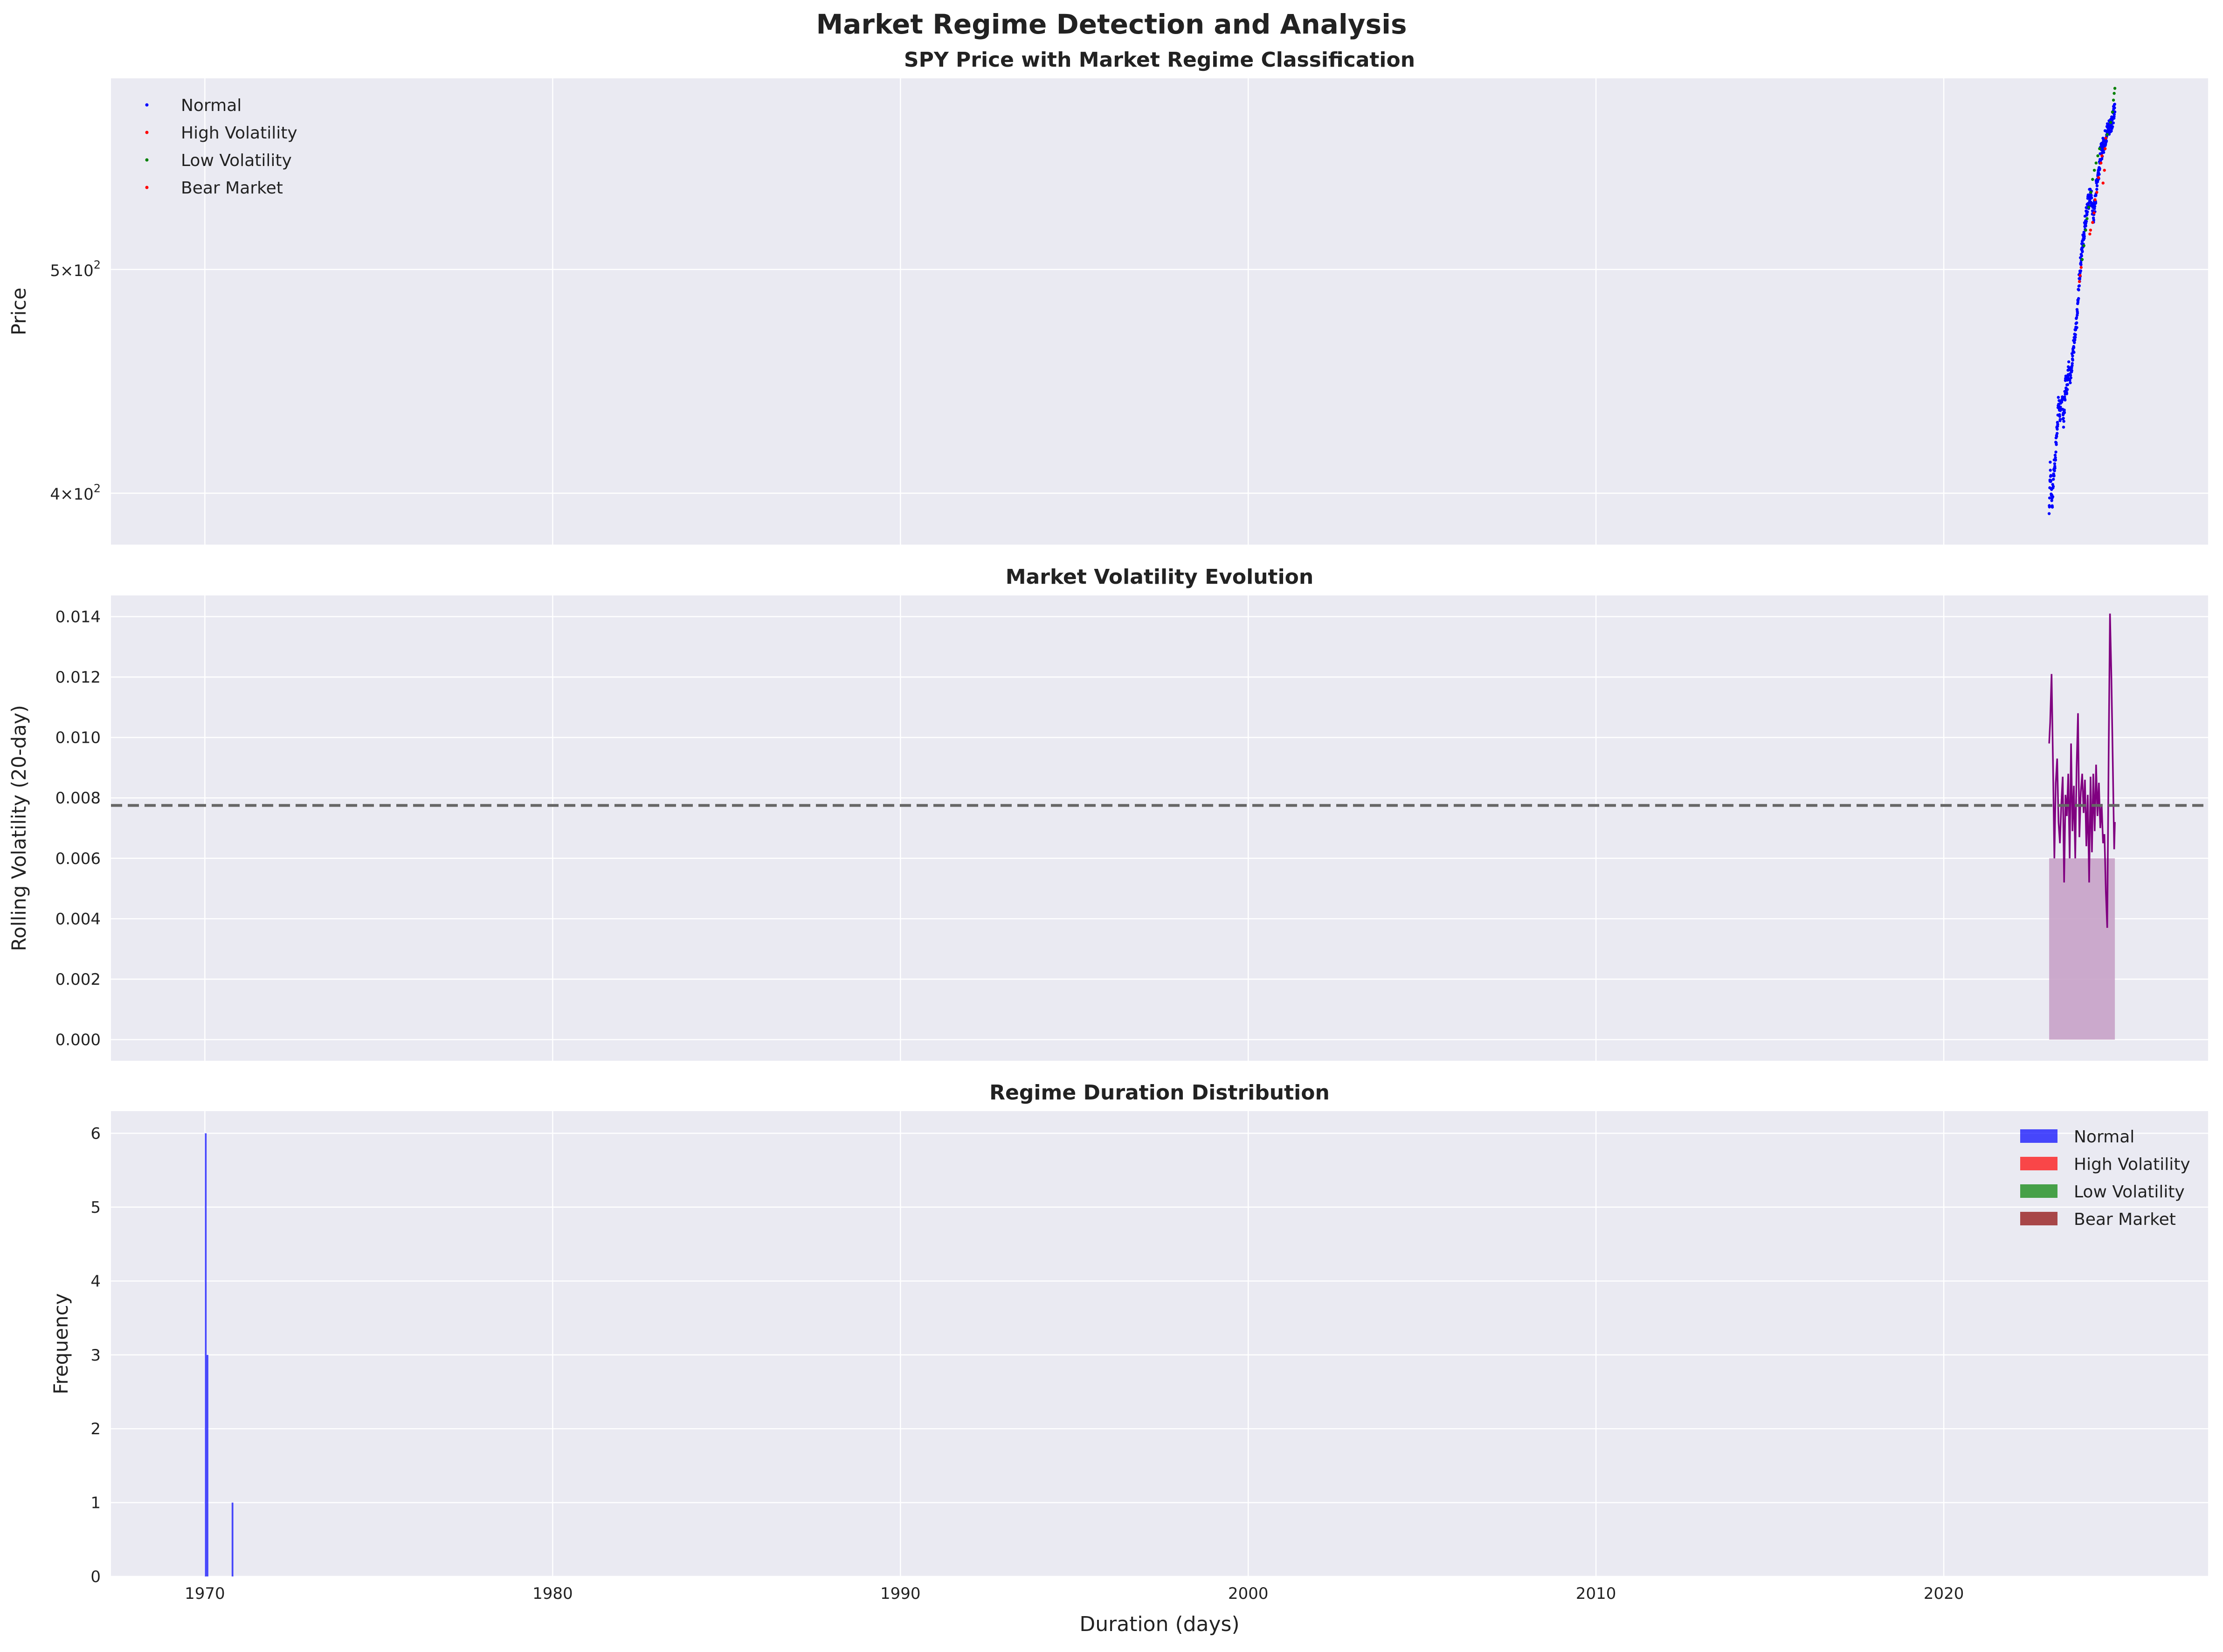 The width and height of the screenshot is (2223, 1652). I want to click on volatility-y-tick-label: 0.010, so click(78, 738).